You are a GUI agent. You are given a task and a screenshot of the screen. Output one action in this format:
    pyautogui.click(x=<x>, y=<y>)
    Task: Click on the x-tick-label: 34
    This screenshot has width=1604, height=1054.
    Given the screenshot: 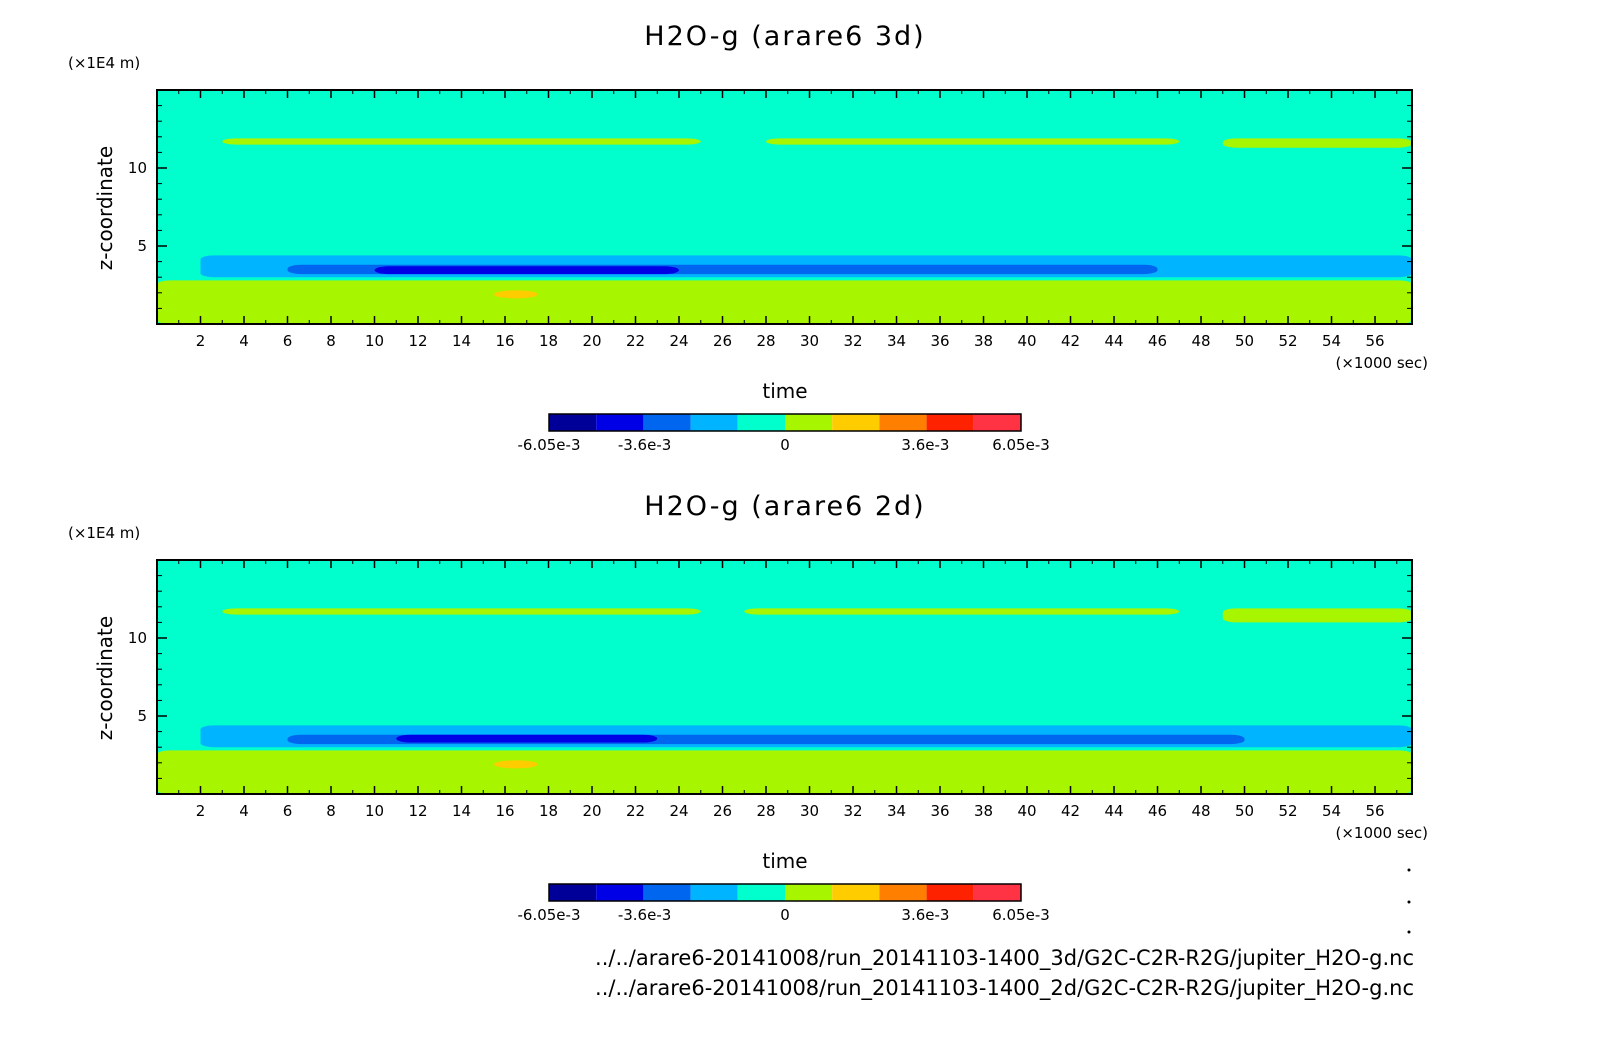 What is the action you would take?
    pyautogui.click(x=896, y=341)
    